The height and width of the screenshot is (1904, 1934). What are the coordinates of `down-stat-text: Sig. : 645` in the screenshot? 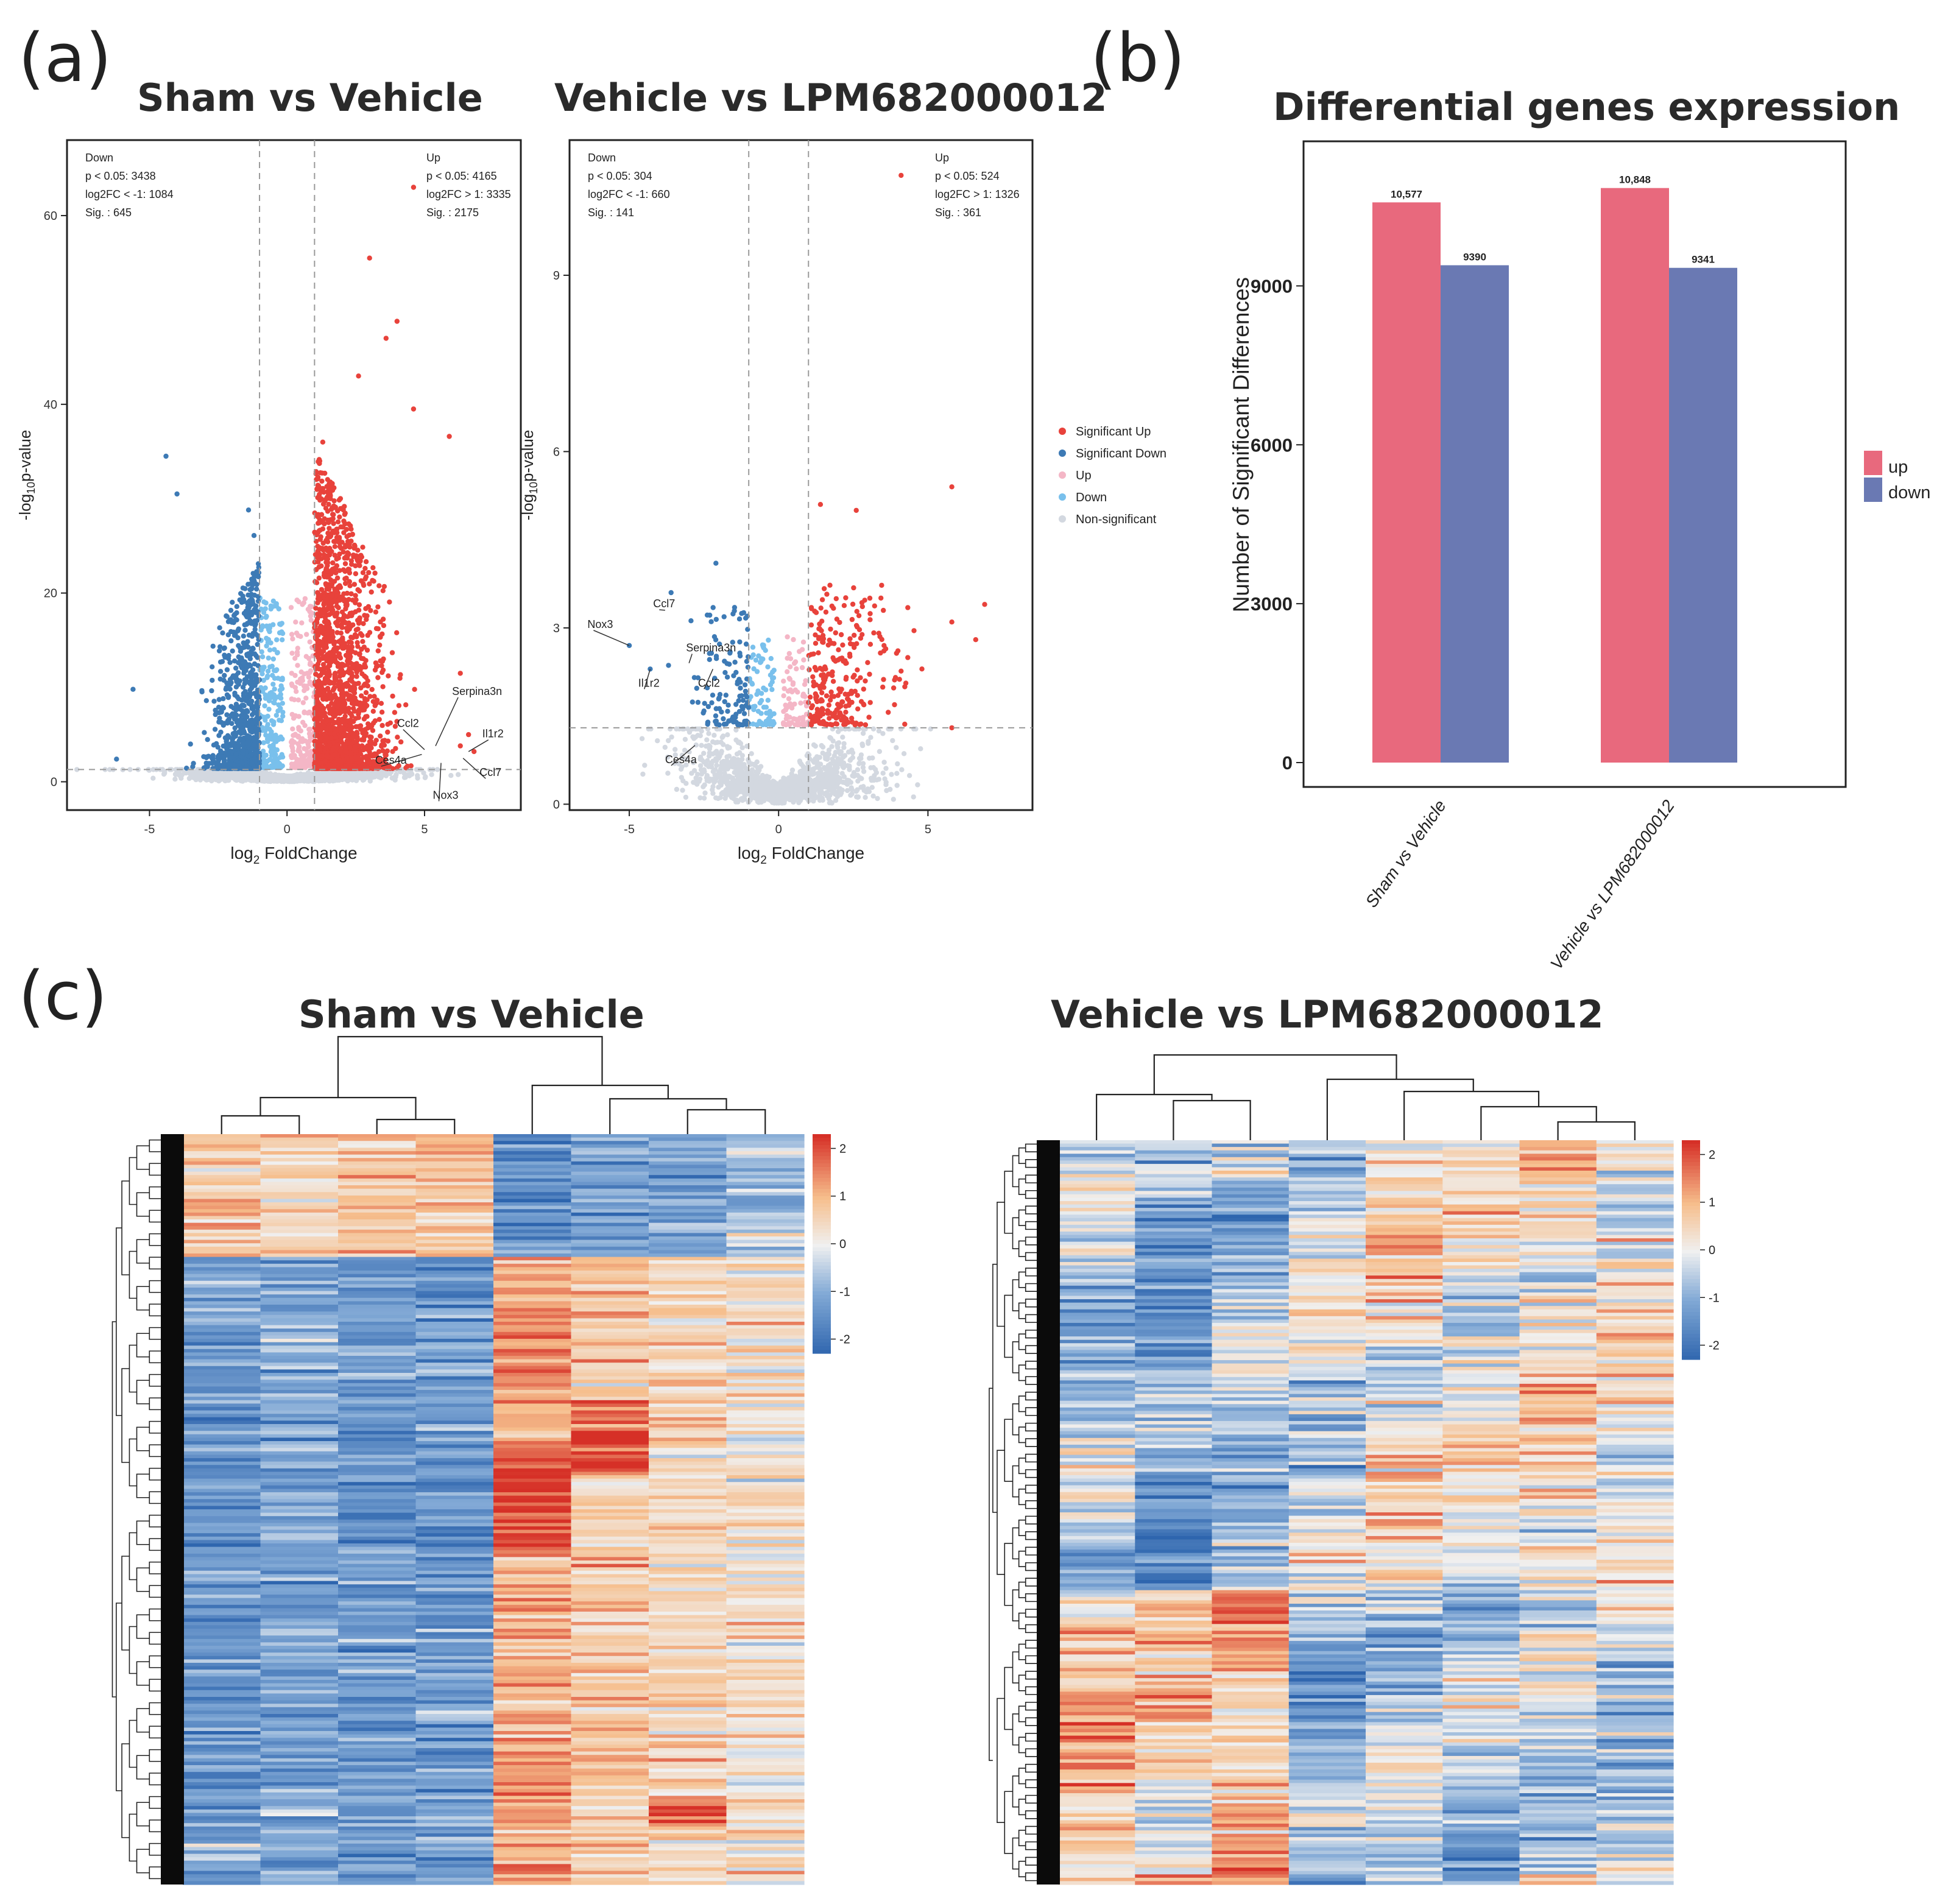 It's located at (108, 212).